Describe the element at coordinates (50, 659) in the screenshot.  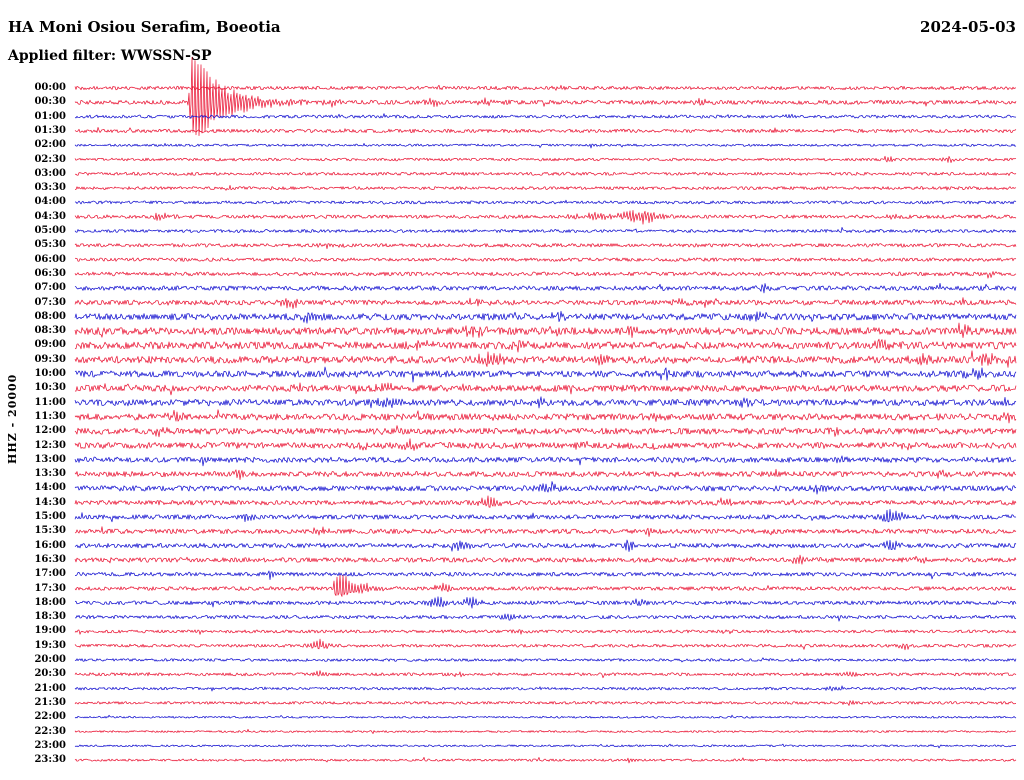
I see `time-label: 20:00` at that location.